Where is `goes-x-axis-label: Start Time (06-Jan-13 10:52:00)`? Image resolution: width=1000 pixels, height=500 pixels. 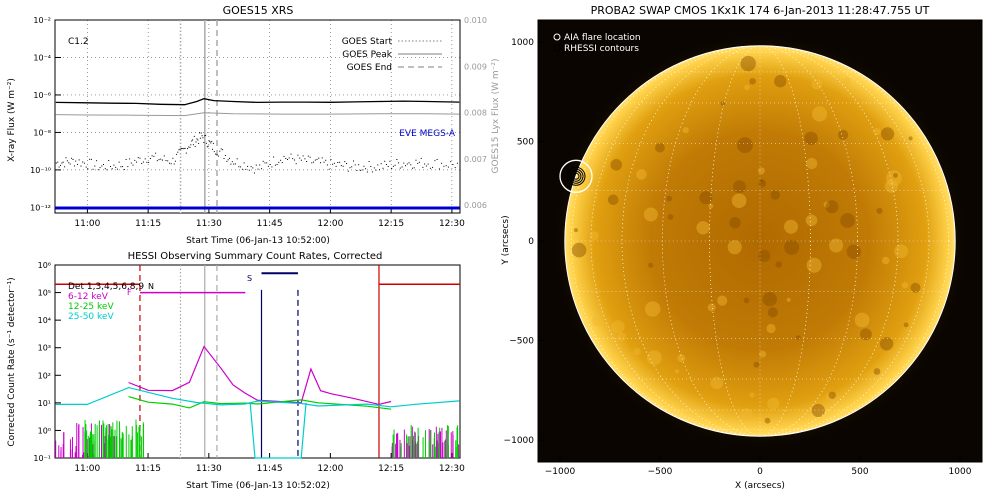 goes-x-axis-label: Start Time (06-Jan-13 10:52:00) is located at coordinates (258, 241).